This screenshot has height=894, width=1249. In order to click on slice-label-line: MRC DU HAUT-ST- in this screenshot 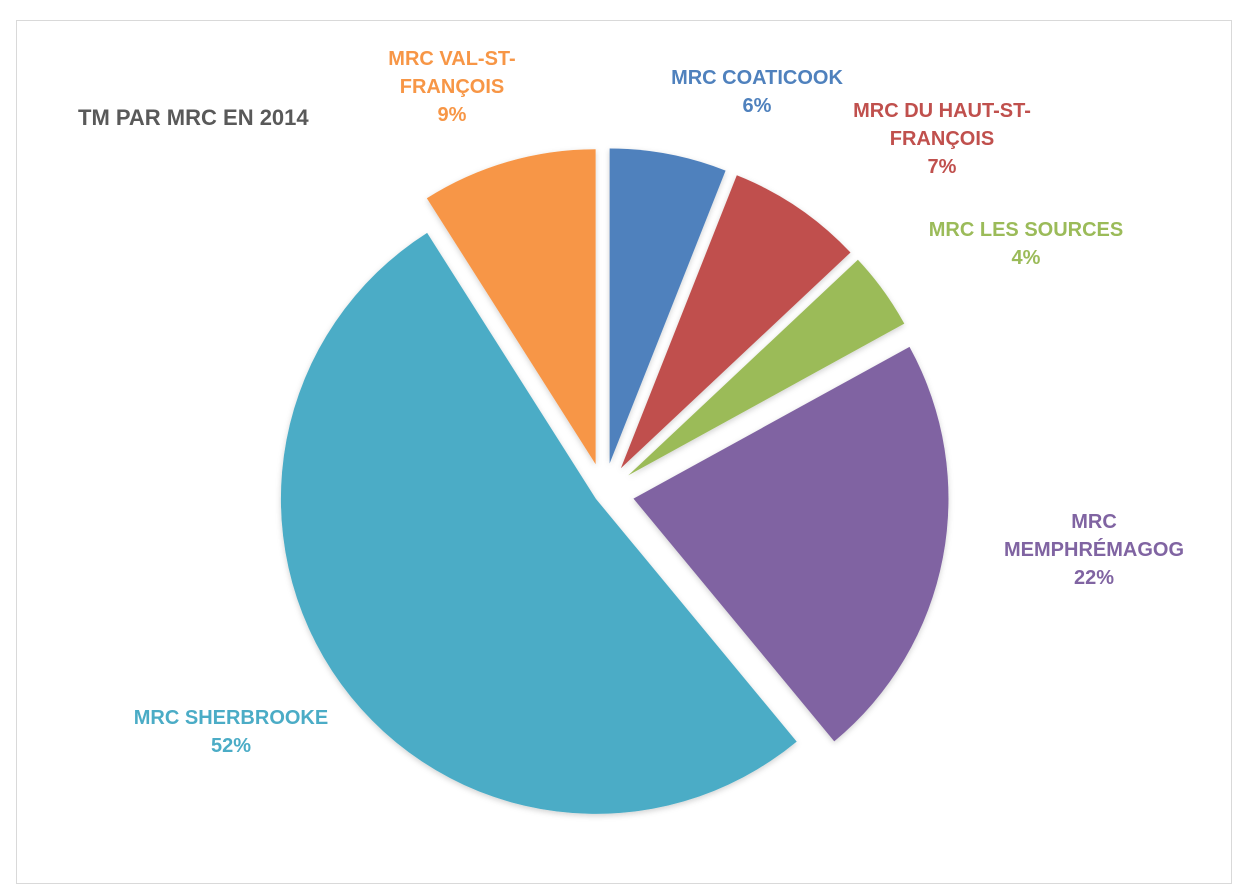, I will do `click(942, 111)`.